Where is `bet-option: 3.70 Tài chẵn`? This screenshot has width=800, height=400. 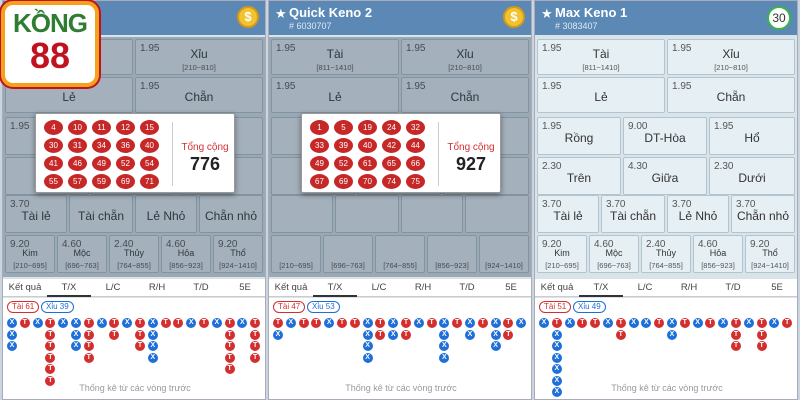
bet-option: 3.70 Tài chẵn is located at coordinates (633, 214).